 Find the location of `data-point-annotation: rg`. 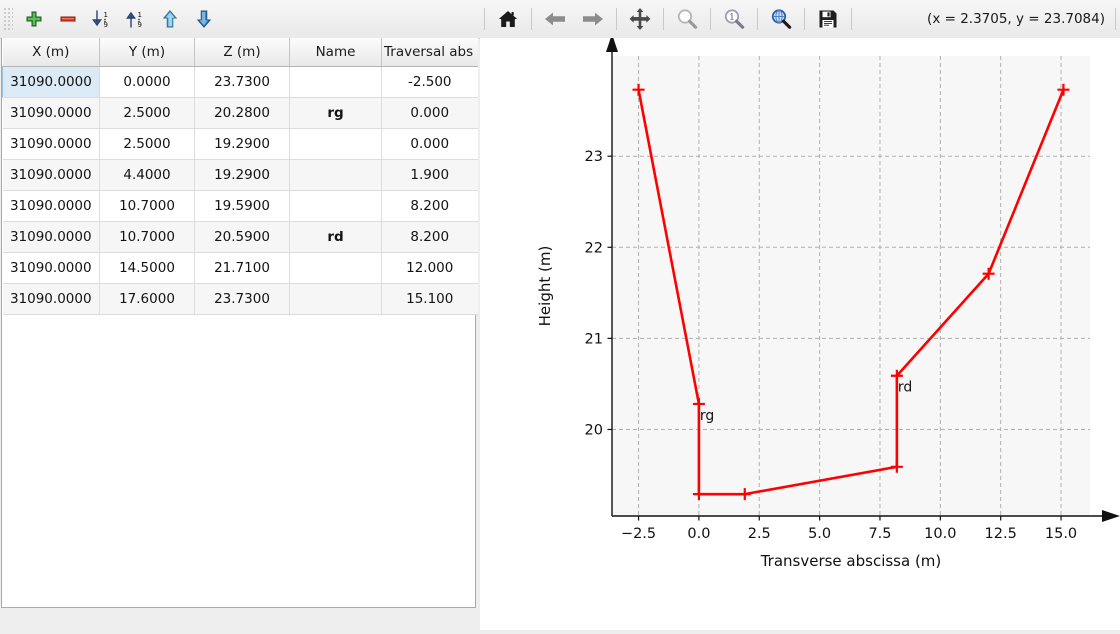

data-point-annotation: rg is located at coordinates (707, 416).